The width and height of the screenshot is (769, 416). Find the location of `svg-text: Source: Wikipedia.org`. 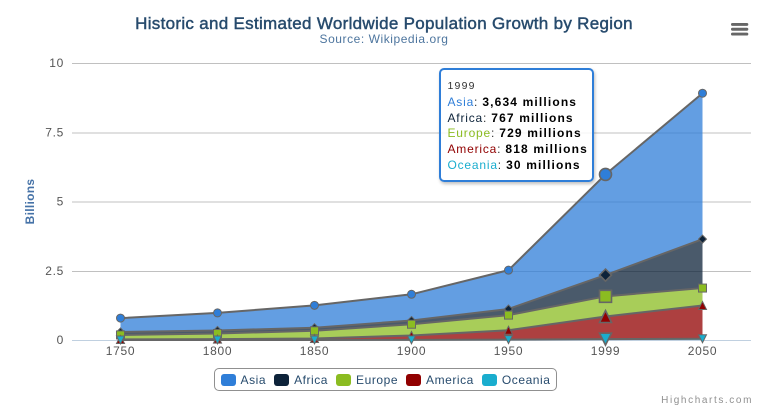

svg-text: Source: Wikipedia.org is located at coordinates (384, 39).